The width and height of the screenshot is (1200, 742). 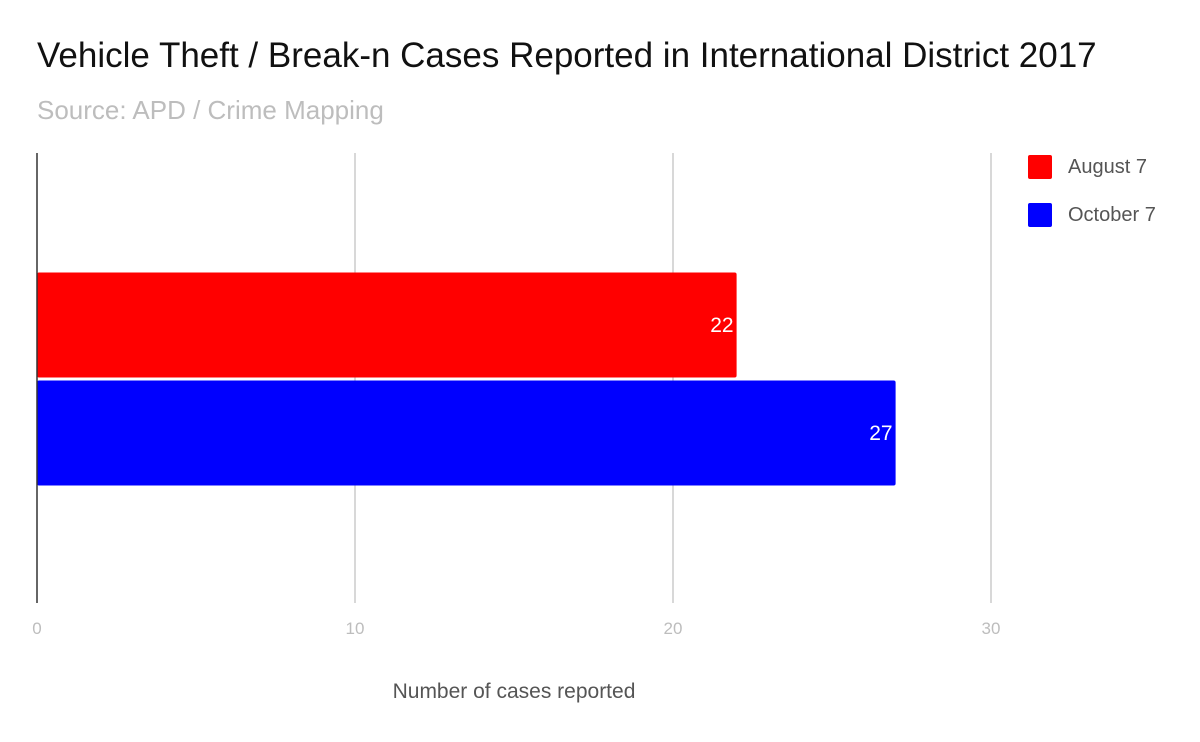 What do you see at coordinates (210, 110) in the screenshot?
I see `chart-subtitle: Source: APD / Crime Mapping` at bounding box center [210, 110].